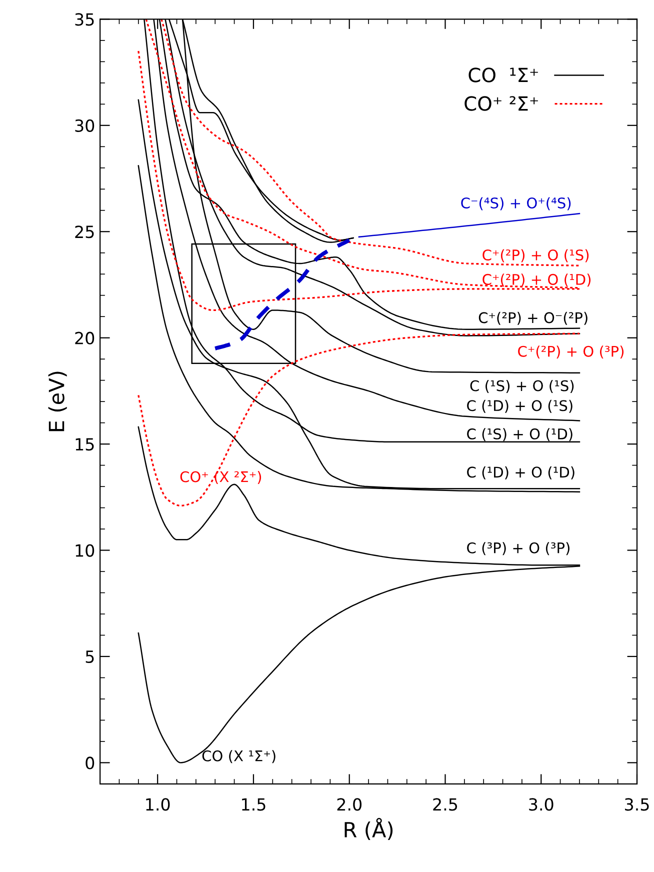 The width and height of the screenshot is (654, 872). What do you see at coordinates (84, 338) in the screenshot?
I see `y-tick-label: 20` at bounding box center [84, 338].